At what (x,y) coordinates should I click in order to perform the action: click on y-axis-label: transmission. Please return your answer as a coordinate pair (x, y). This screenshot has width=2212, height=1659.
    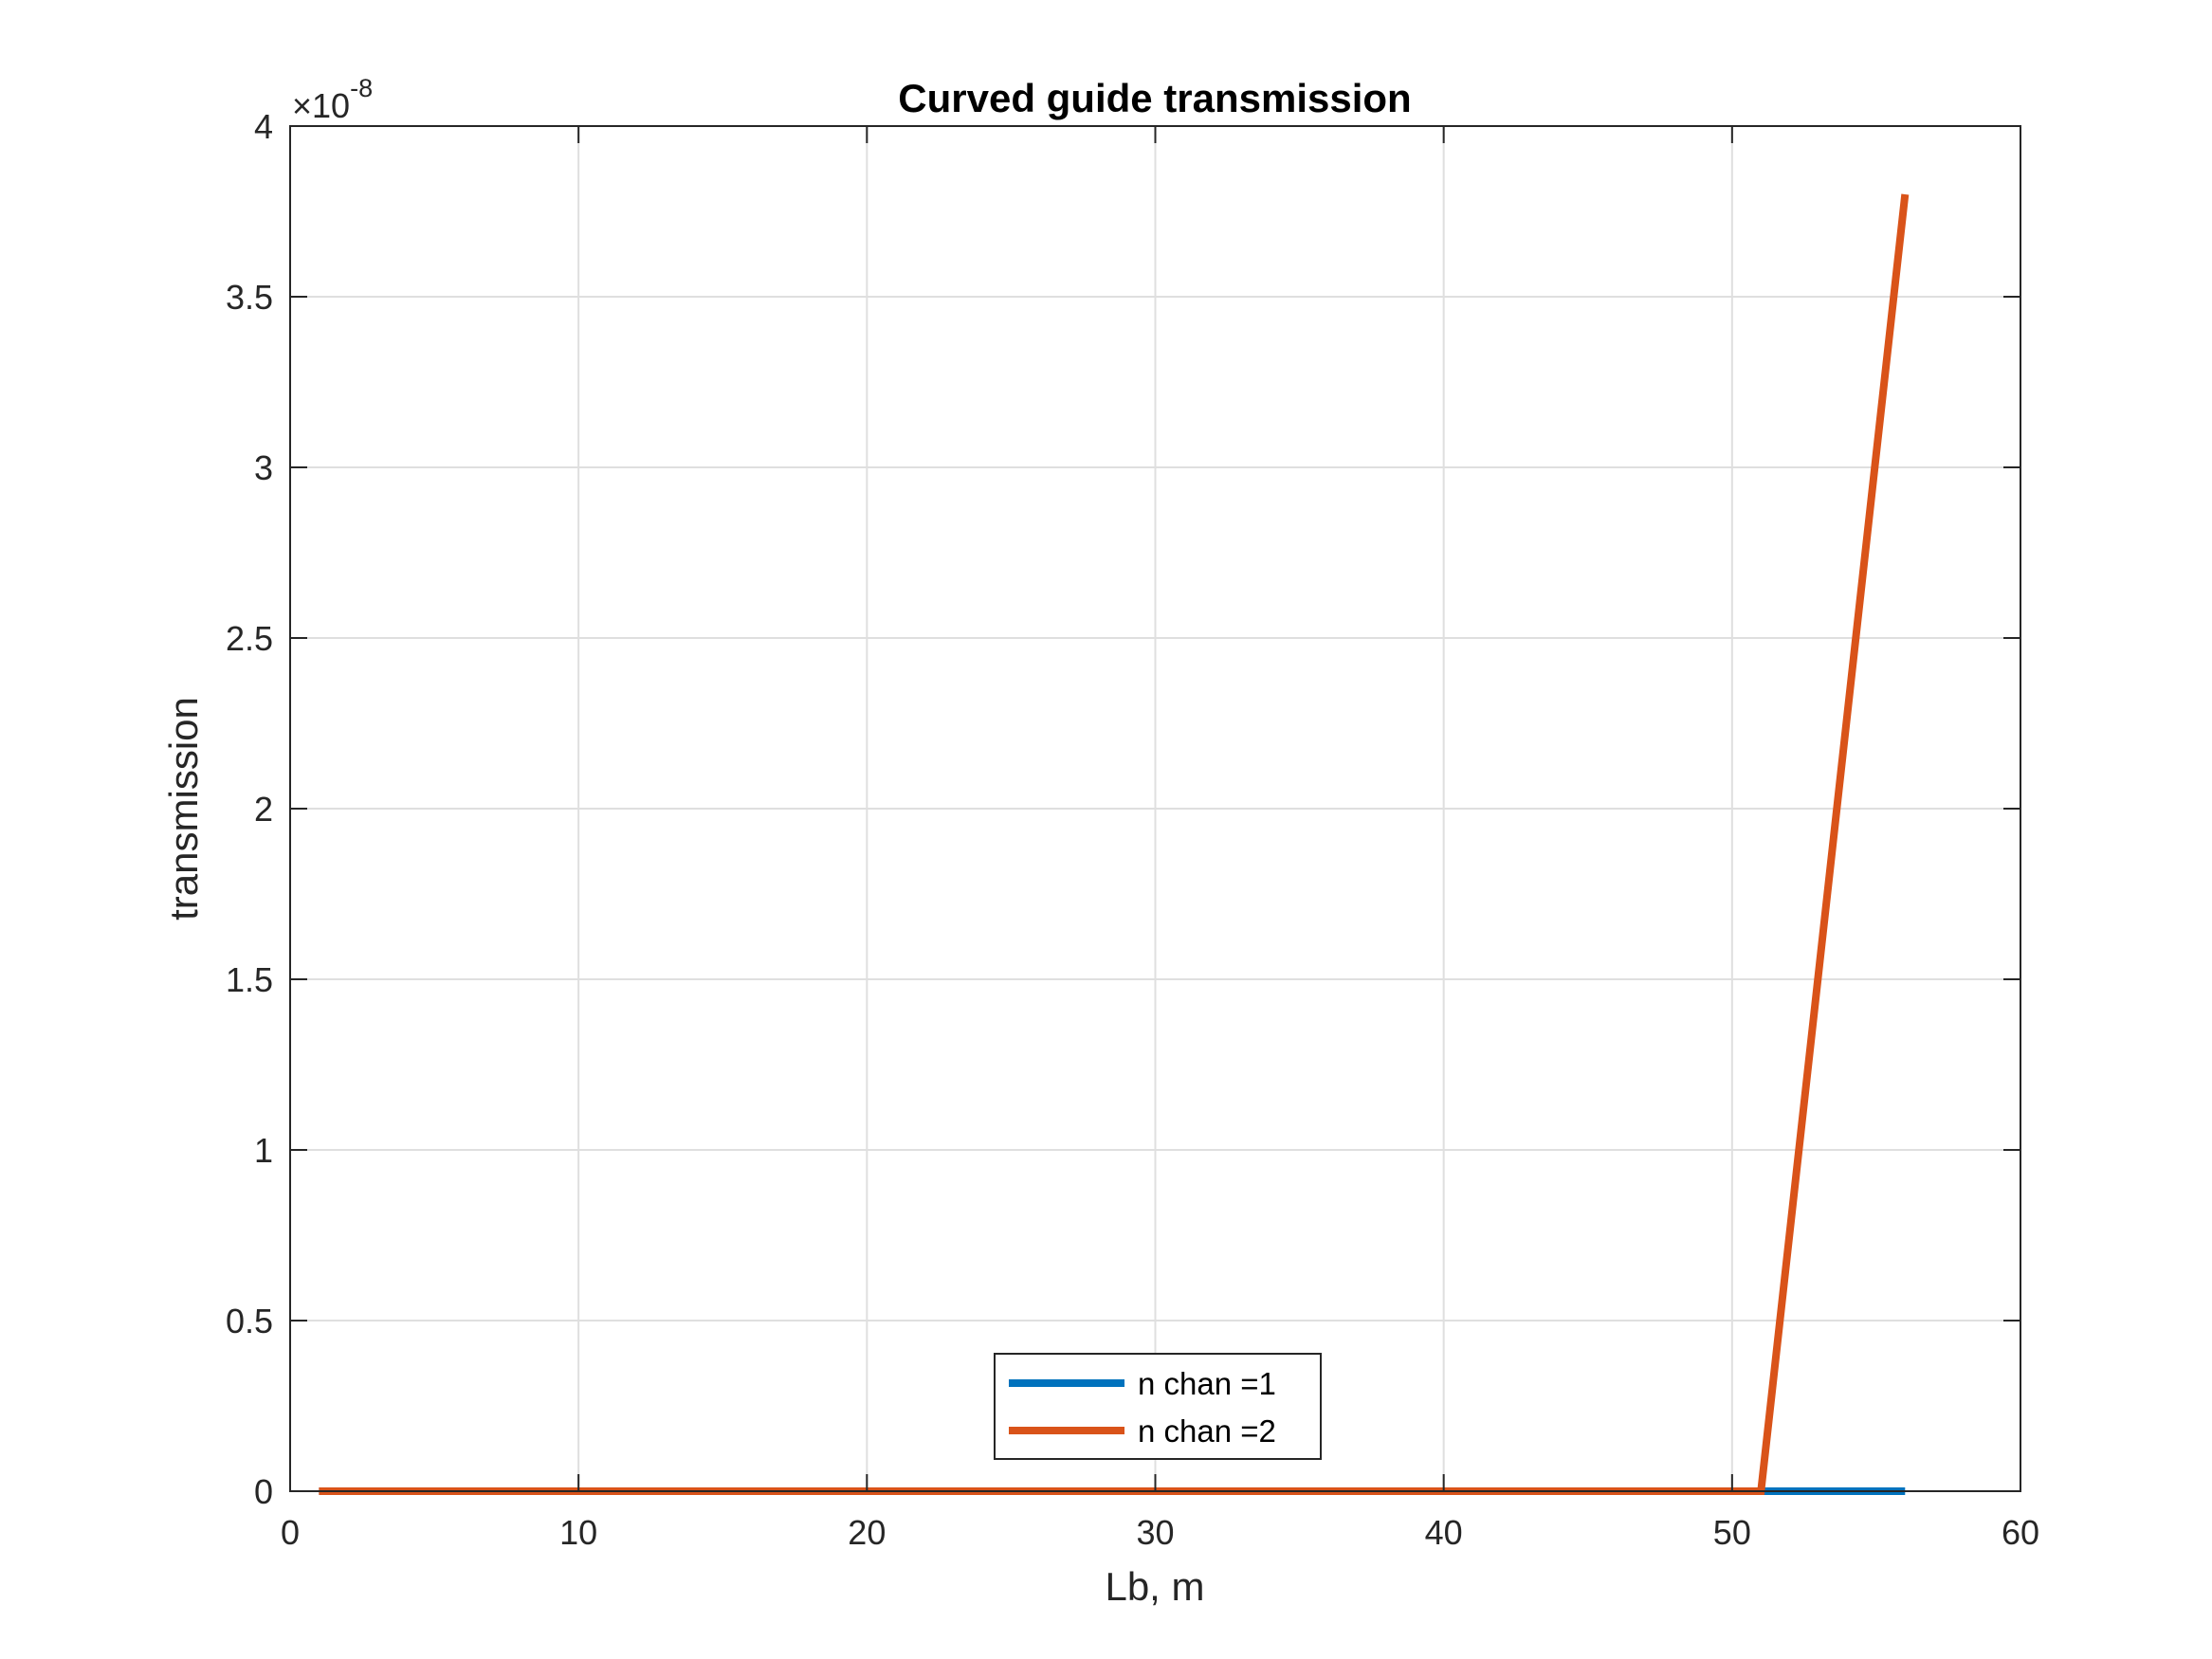
    Looking at the image, I should click on (183, 809).